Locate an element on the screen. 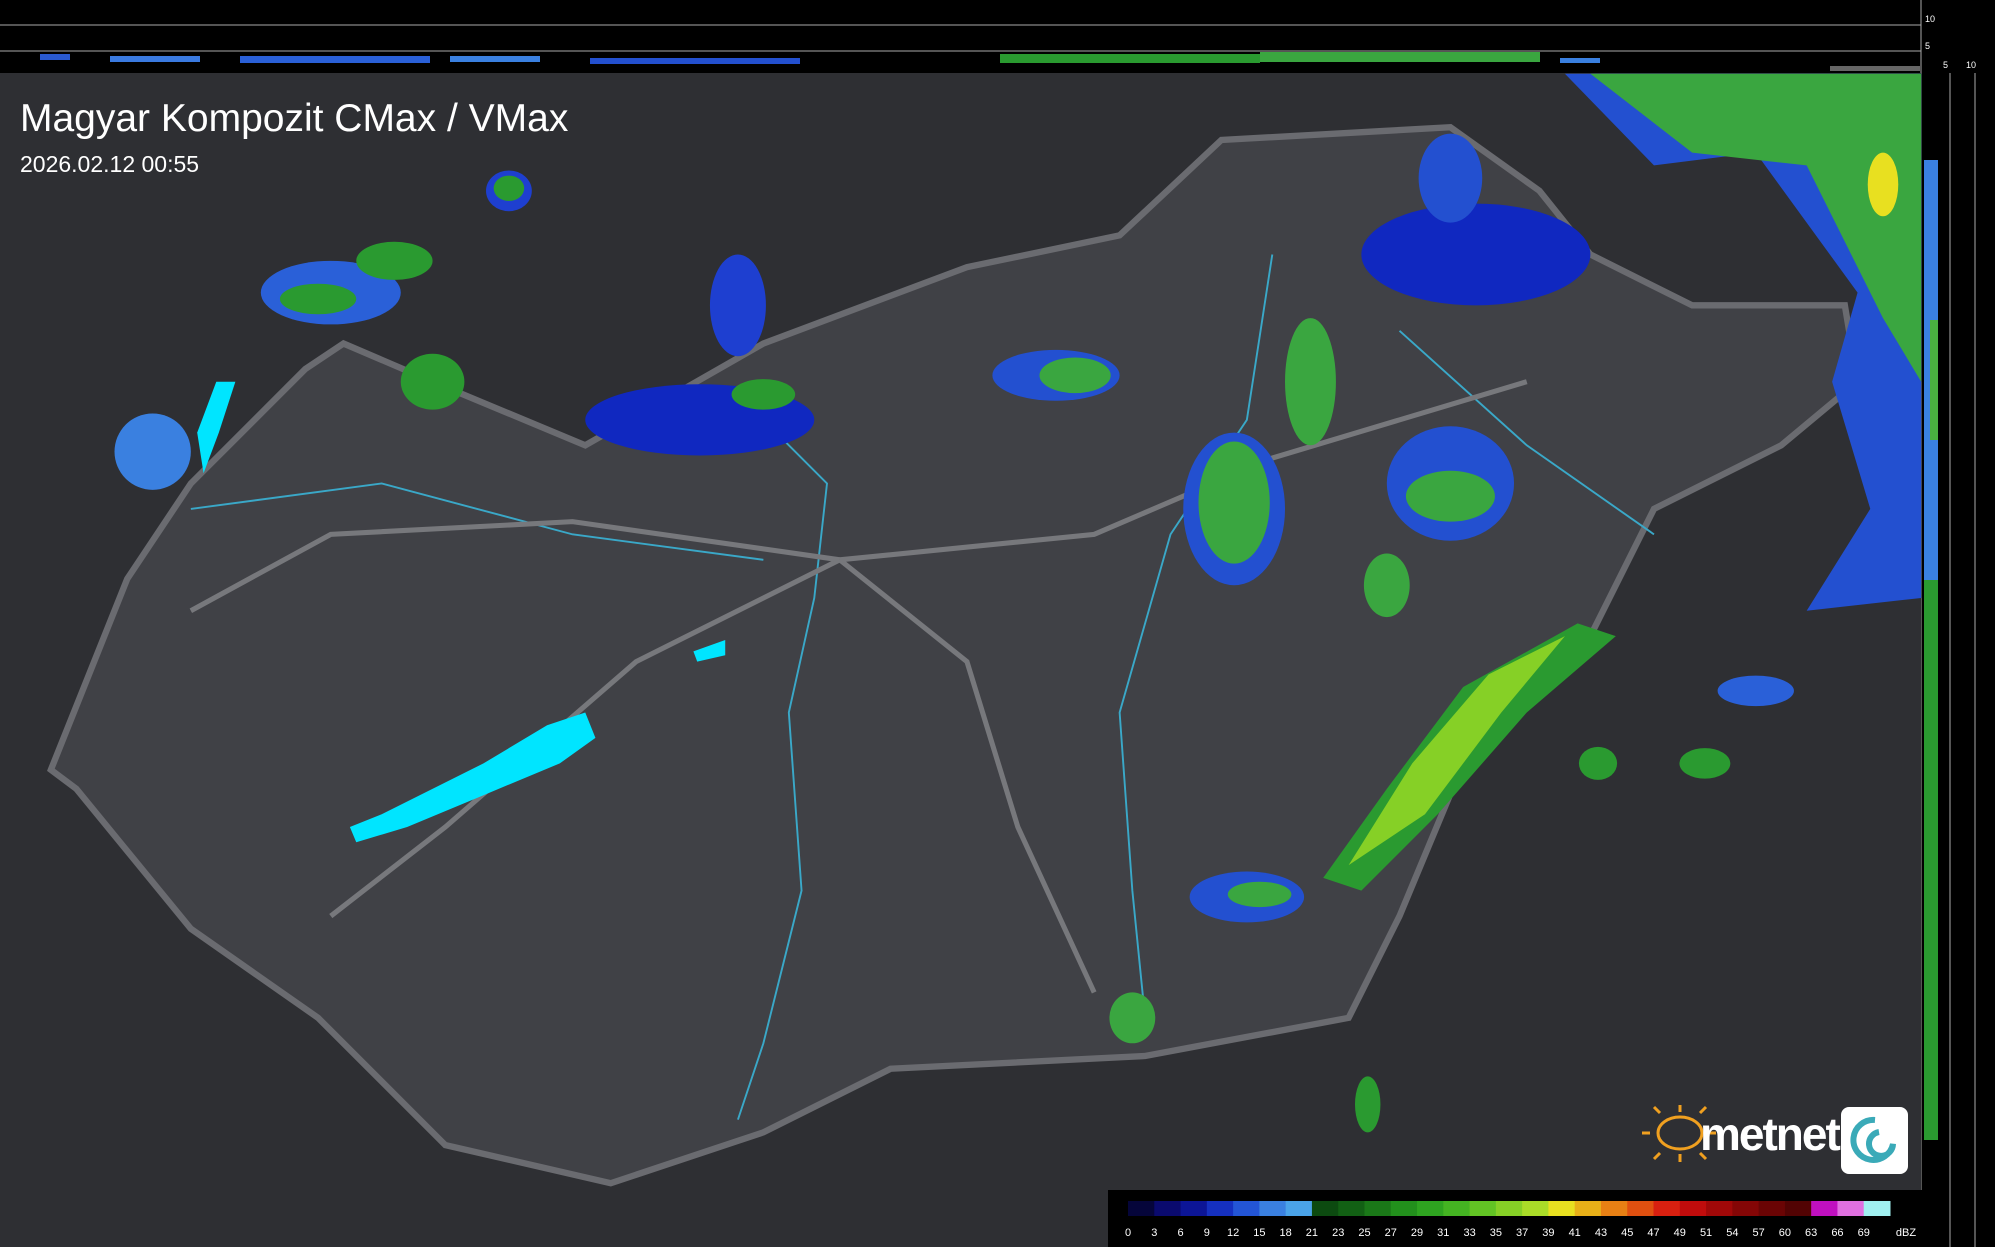 The width and height of the screenshot is (1995, 1247). legend-label: 60 is located at coordinates (1785, 1233).